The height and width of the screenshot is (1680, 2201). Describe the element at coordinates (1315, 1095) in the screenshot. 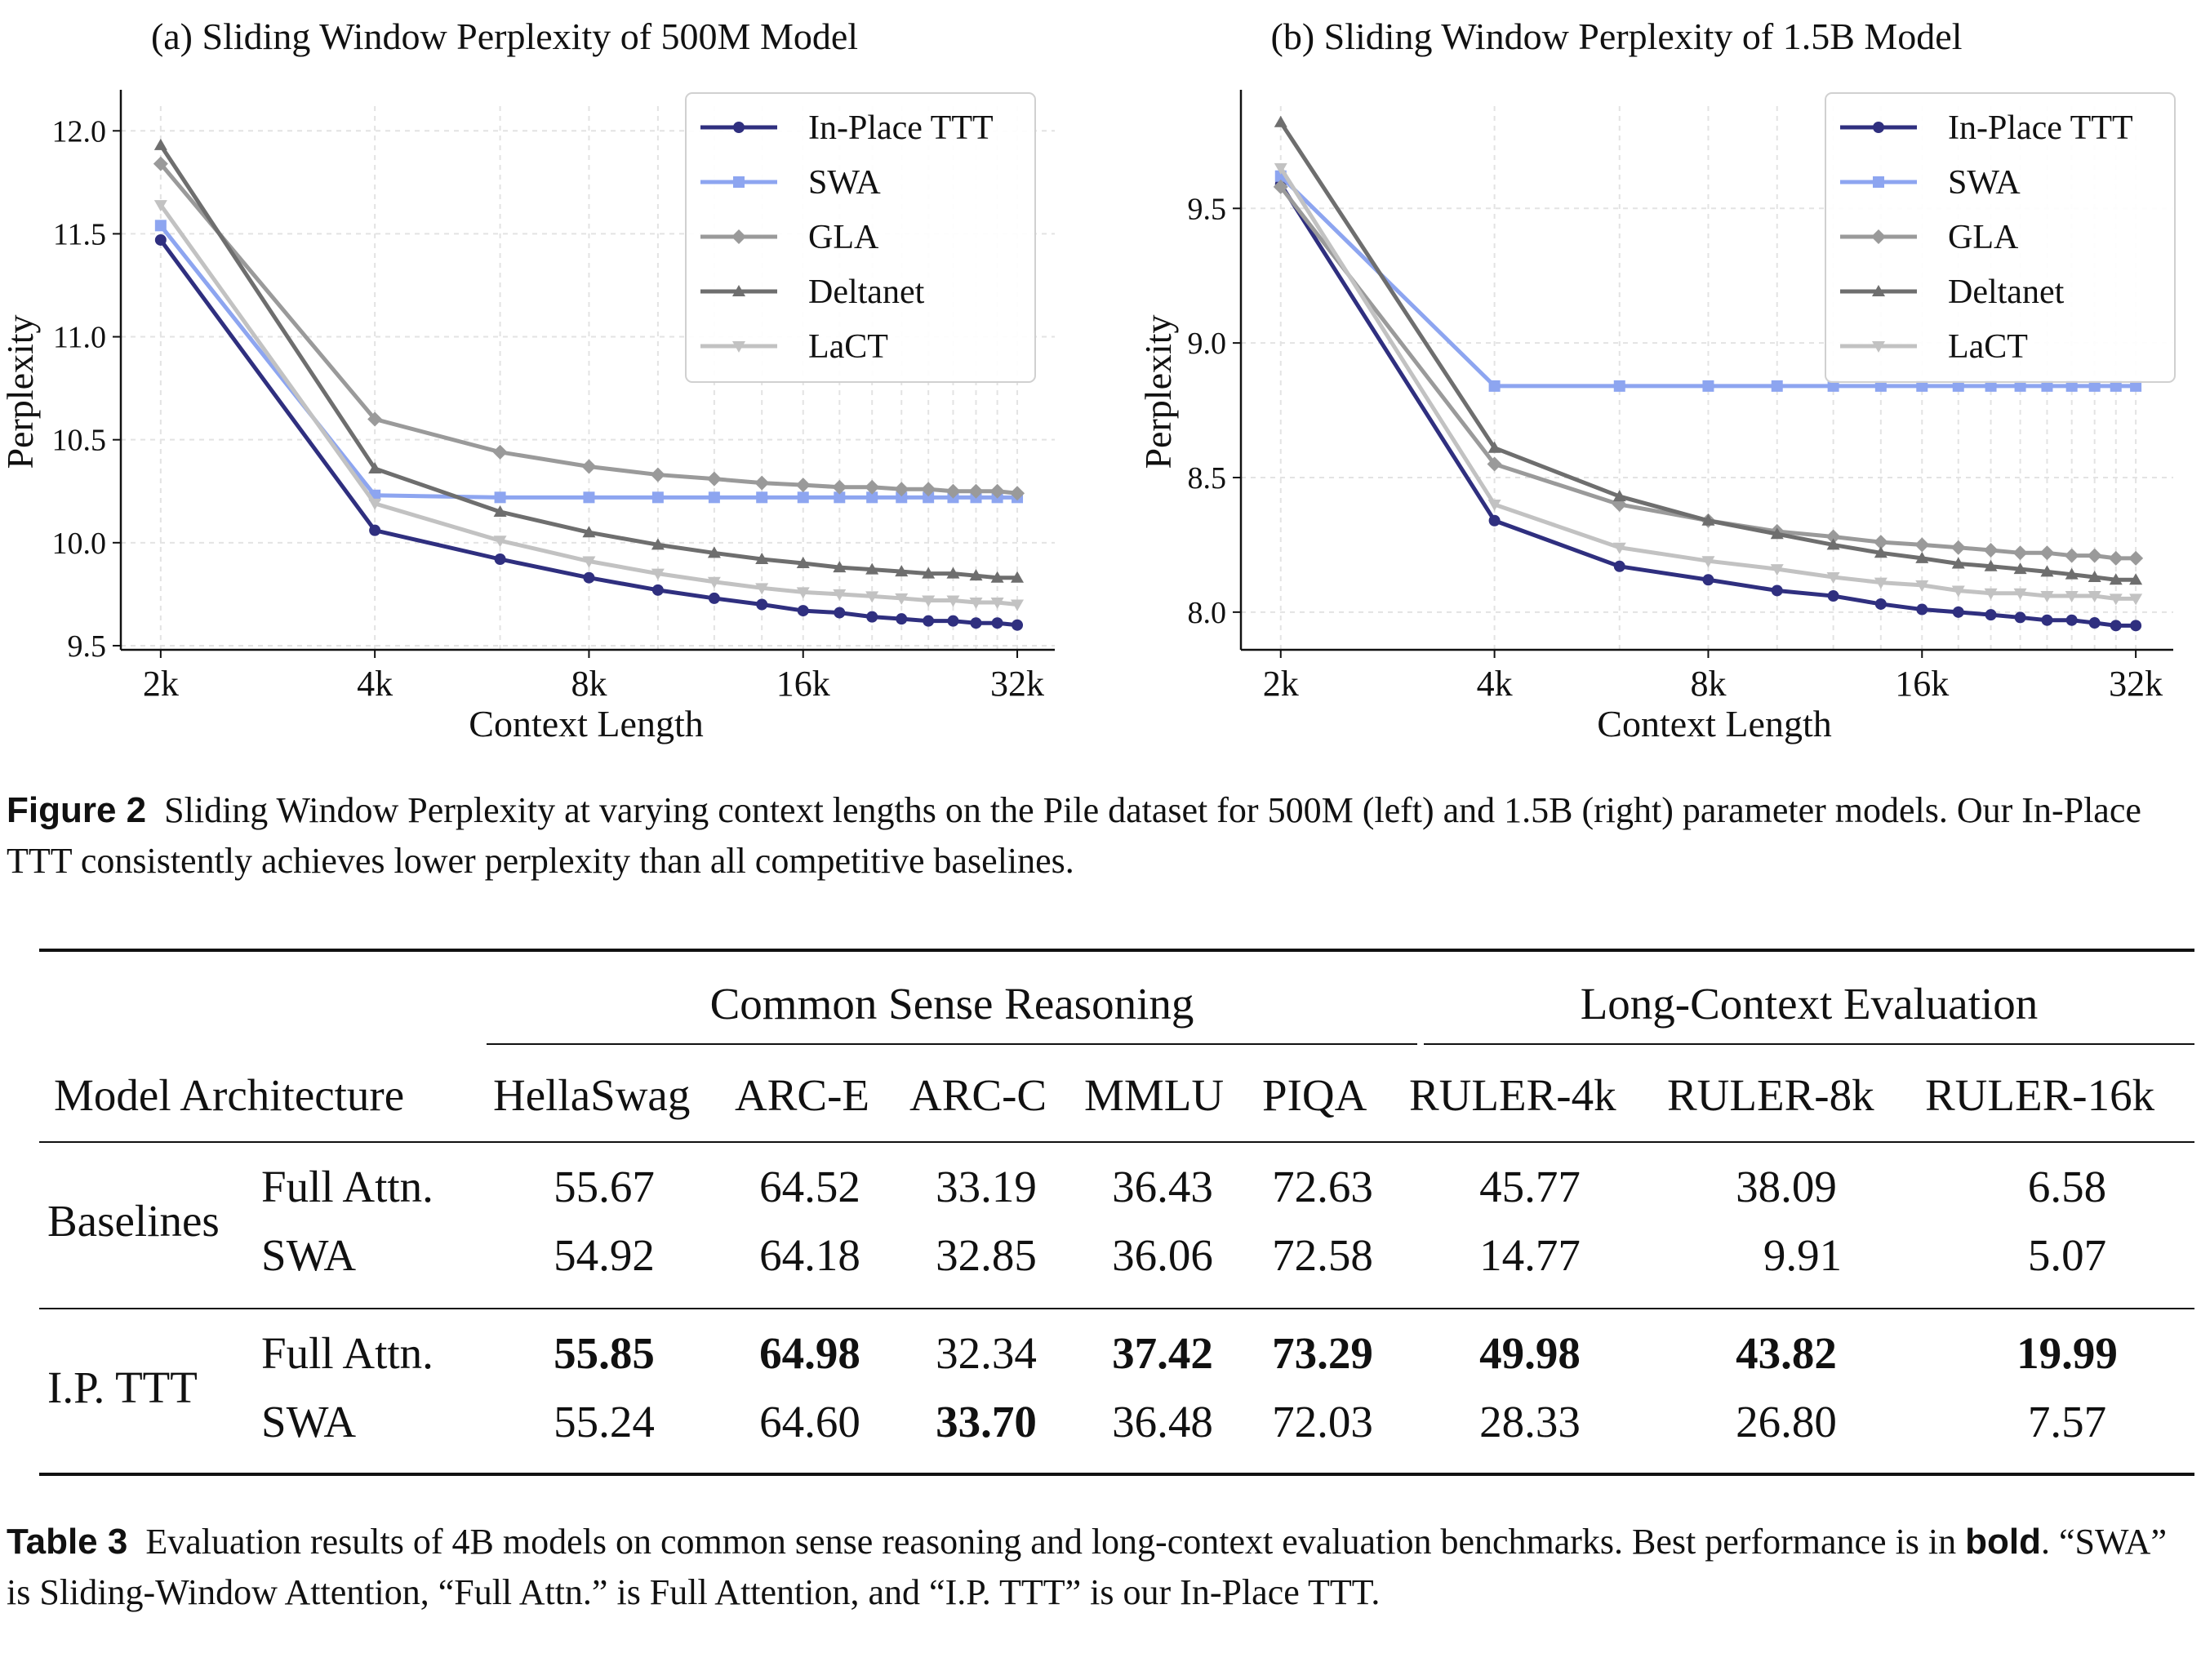

I see `col-header-piqa: PIQA` at that location.